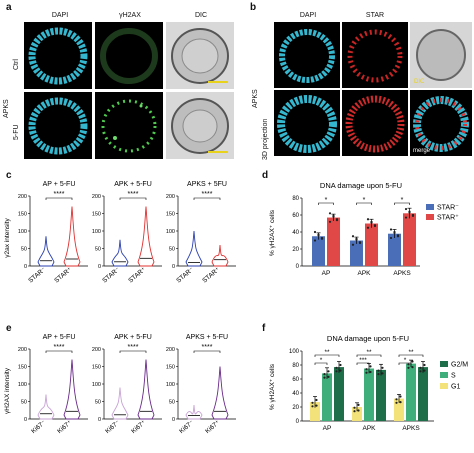 Image resolution: width=474 pixels, height=453 pixels. Describe the element at coordinates (455, 387) in the screenshot. I see `legend-label: G1` at that location.